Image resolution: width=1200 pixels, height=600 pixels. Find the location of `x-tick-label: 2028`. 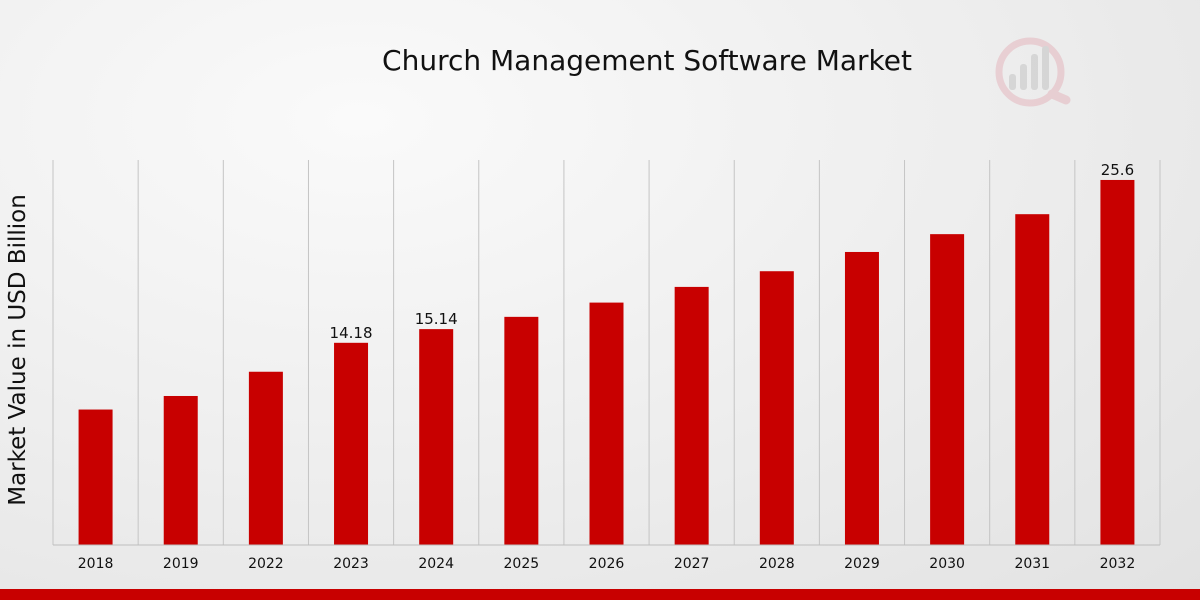

x-tick-label: 2028 is located at coordinates (777, 564).